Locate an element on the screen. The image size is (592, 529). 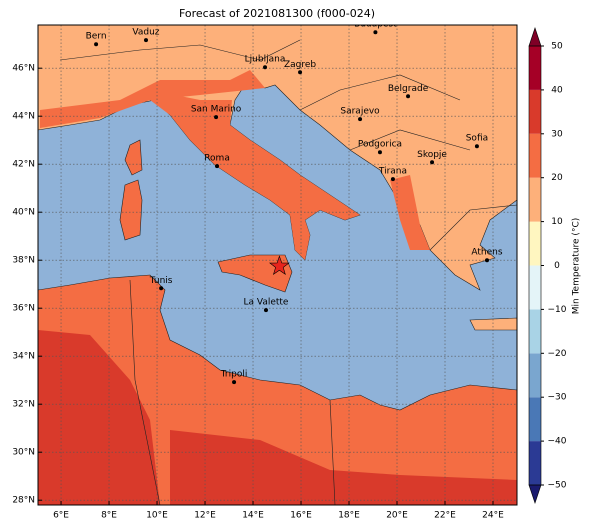
colorbar-tick-label: −30 is located at coordinates (557, 398).